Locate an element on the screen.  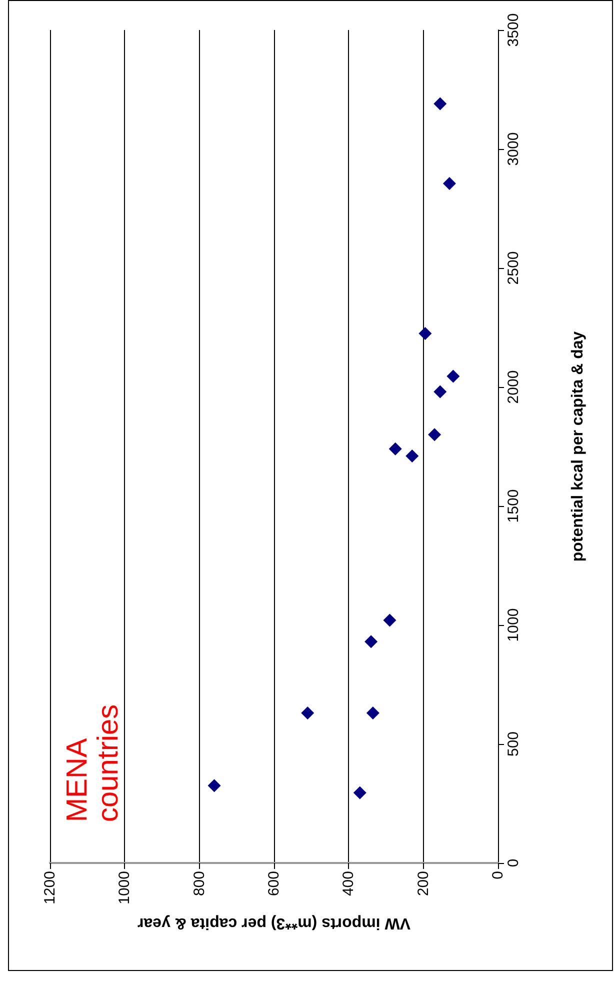
y-tick-label: 2000 is located at coordinates (513, 387).